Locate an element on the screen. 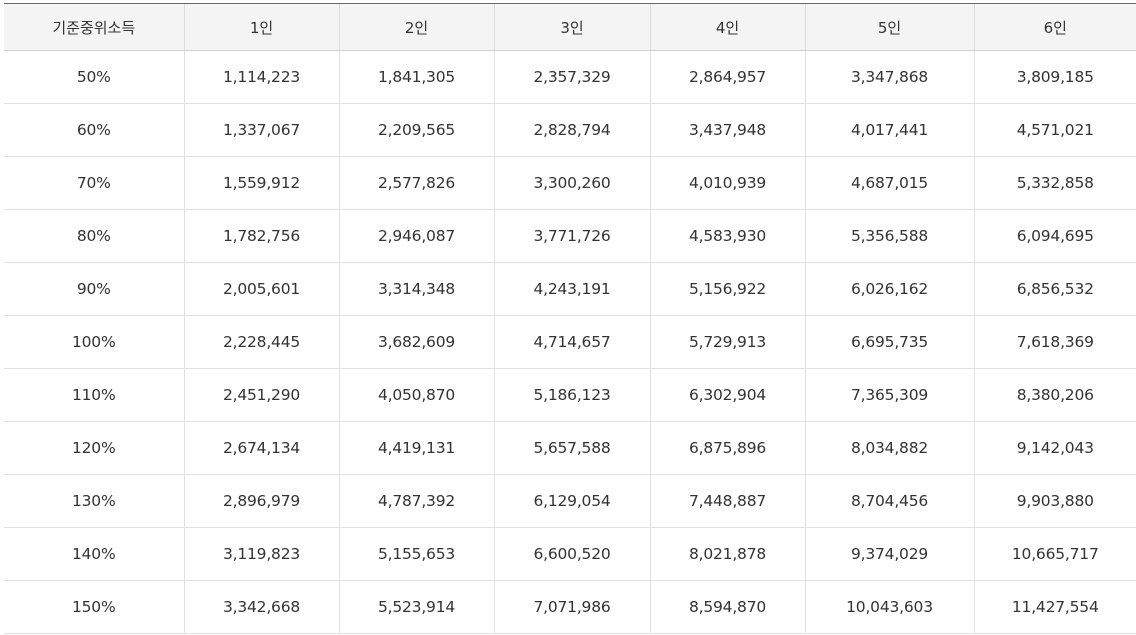 This screenshot has width=1136, height=635. value-4-person: 5,156,922 is located at coordinates (727, 289).